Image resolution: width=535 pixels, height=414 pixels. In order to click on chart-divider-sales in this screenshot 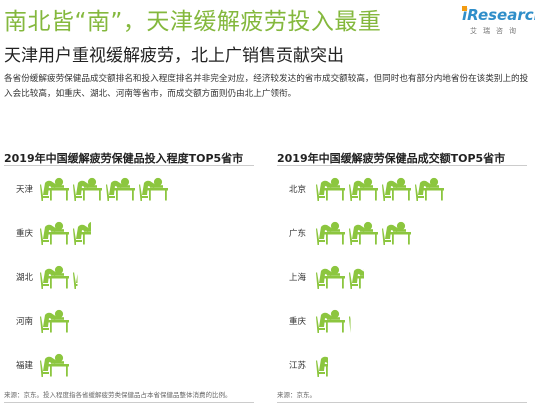, I will do `click(402, 165)`.